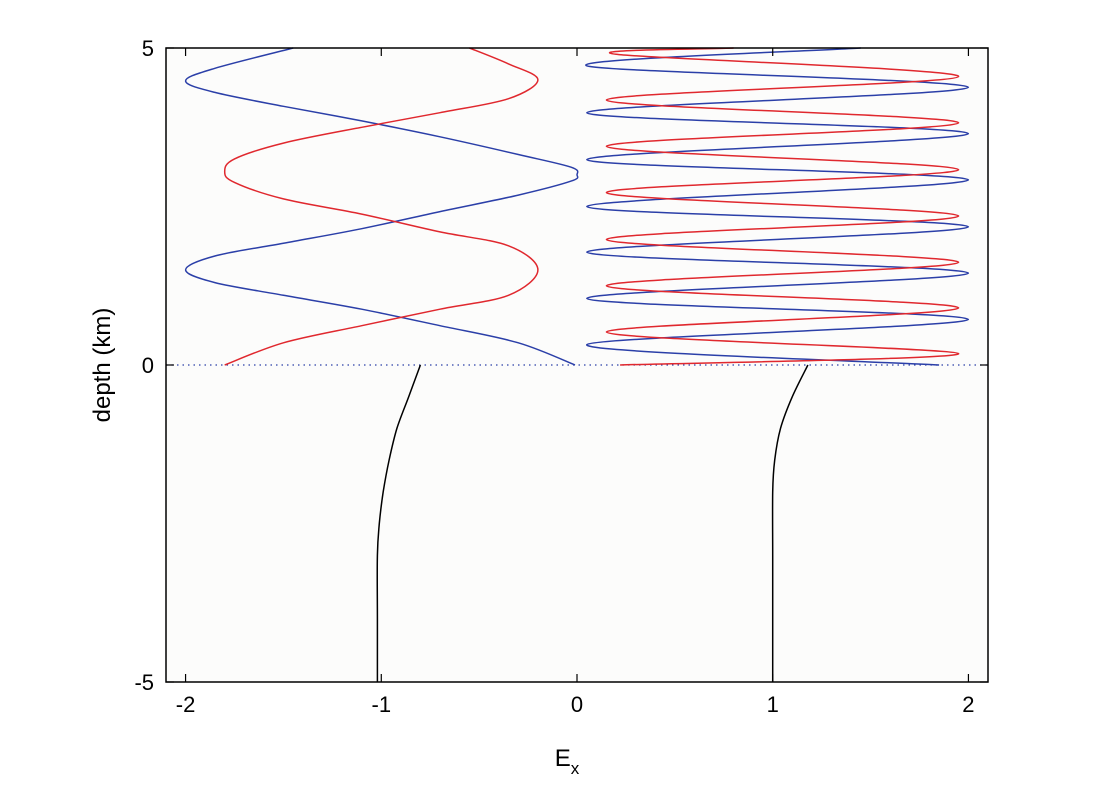  Describe the element at coordinates (148, 365) in the screenshot. I see `y-tick-label-0: 0` at that location.